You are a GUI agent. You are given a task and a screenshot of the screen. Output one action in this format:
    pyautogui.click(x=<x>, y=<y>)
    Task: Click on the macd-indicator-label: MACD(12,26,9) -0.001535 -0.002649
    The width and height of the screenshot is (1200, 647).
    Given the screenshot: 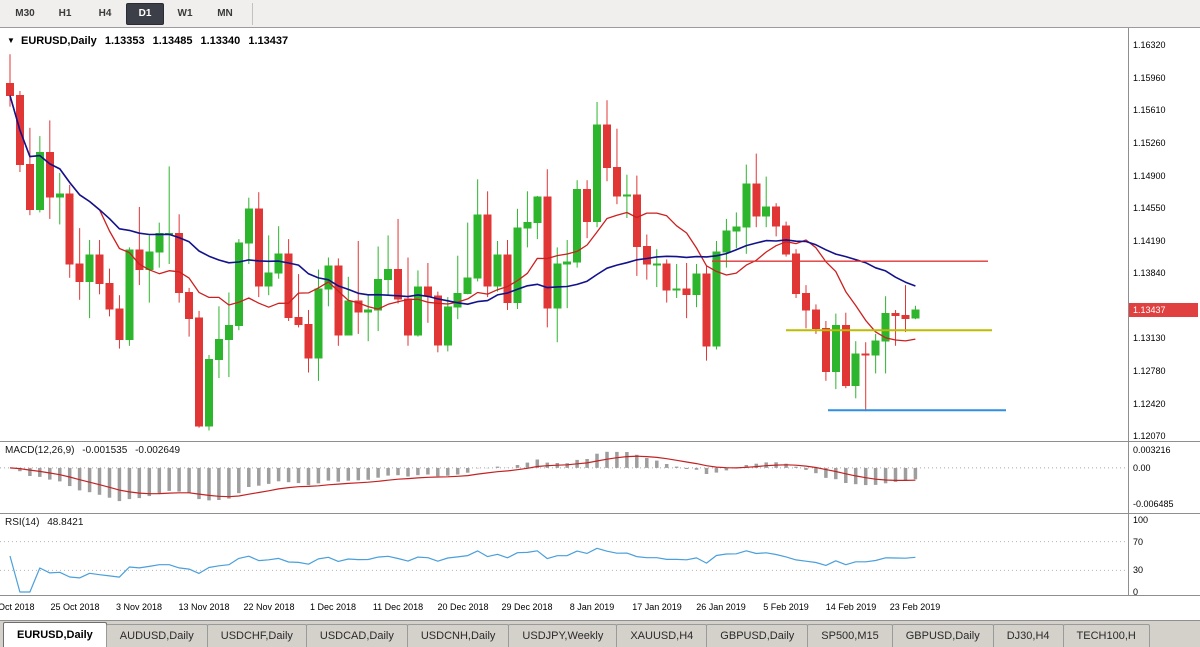 What is the action you would take?
    pyautogui.click(x=95, y=450)
    